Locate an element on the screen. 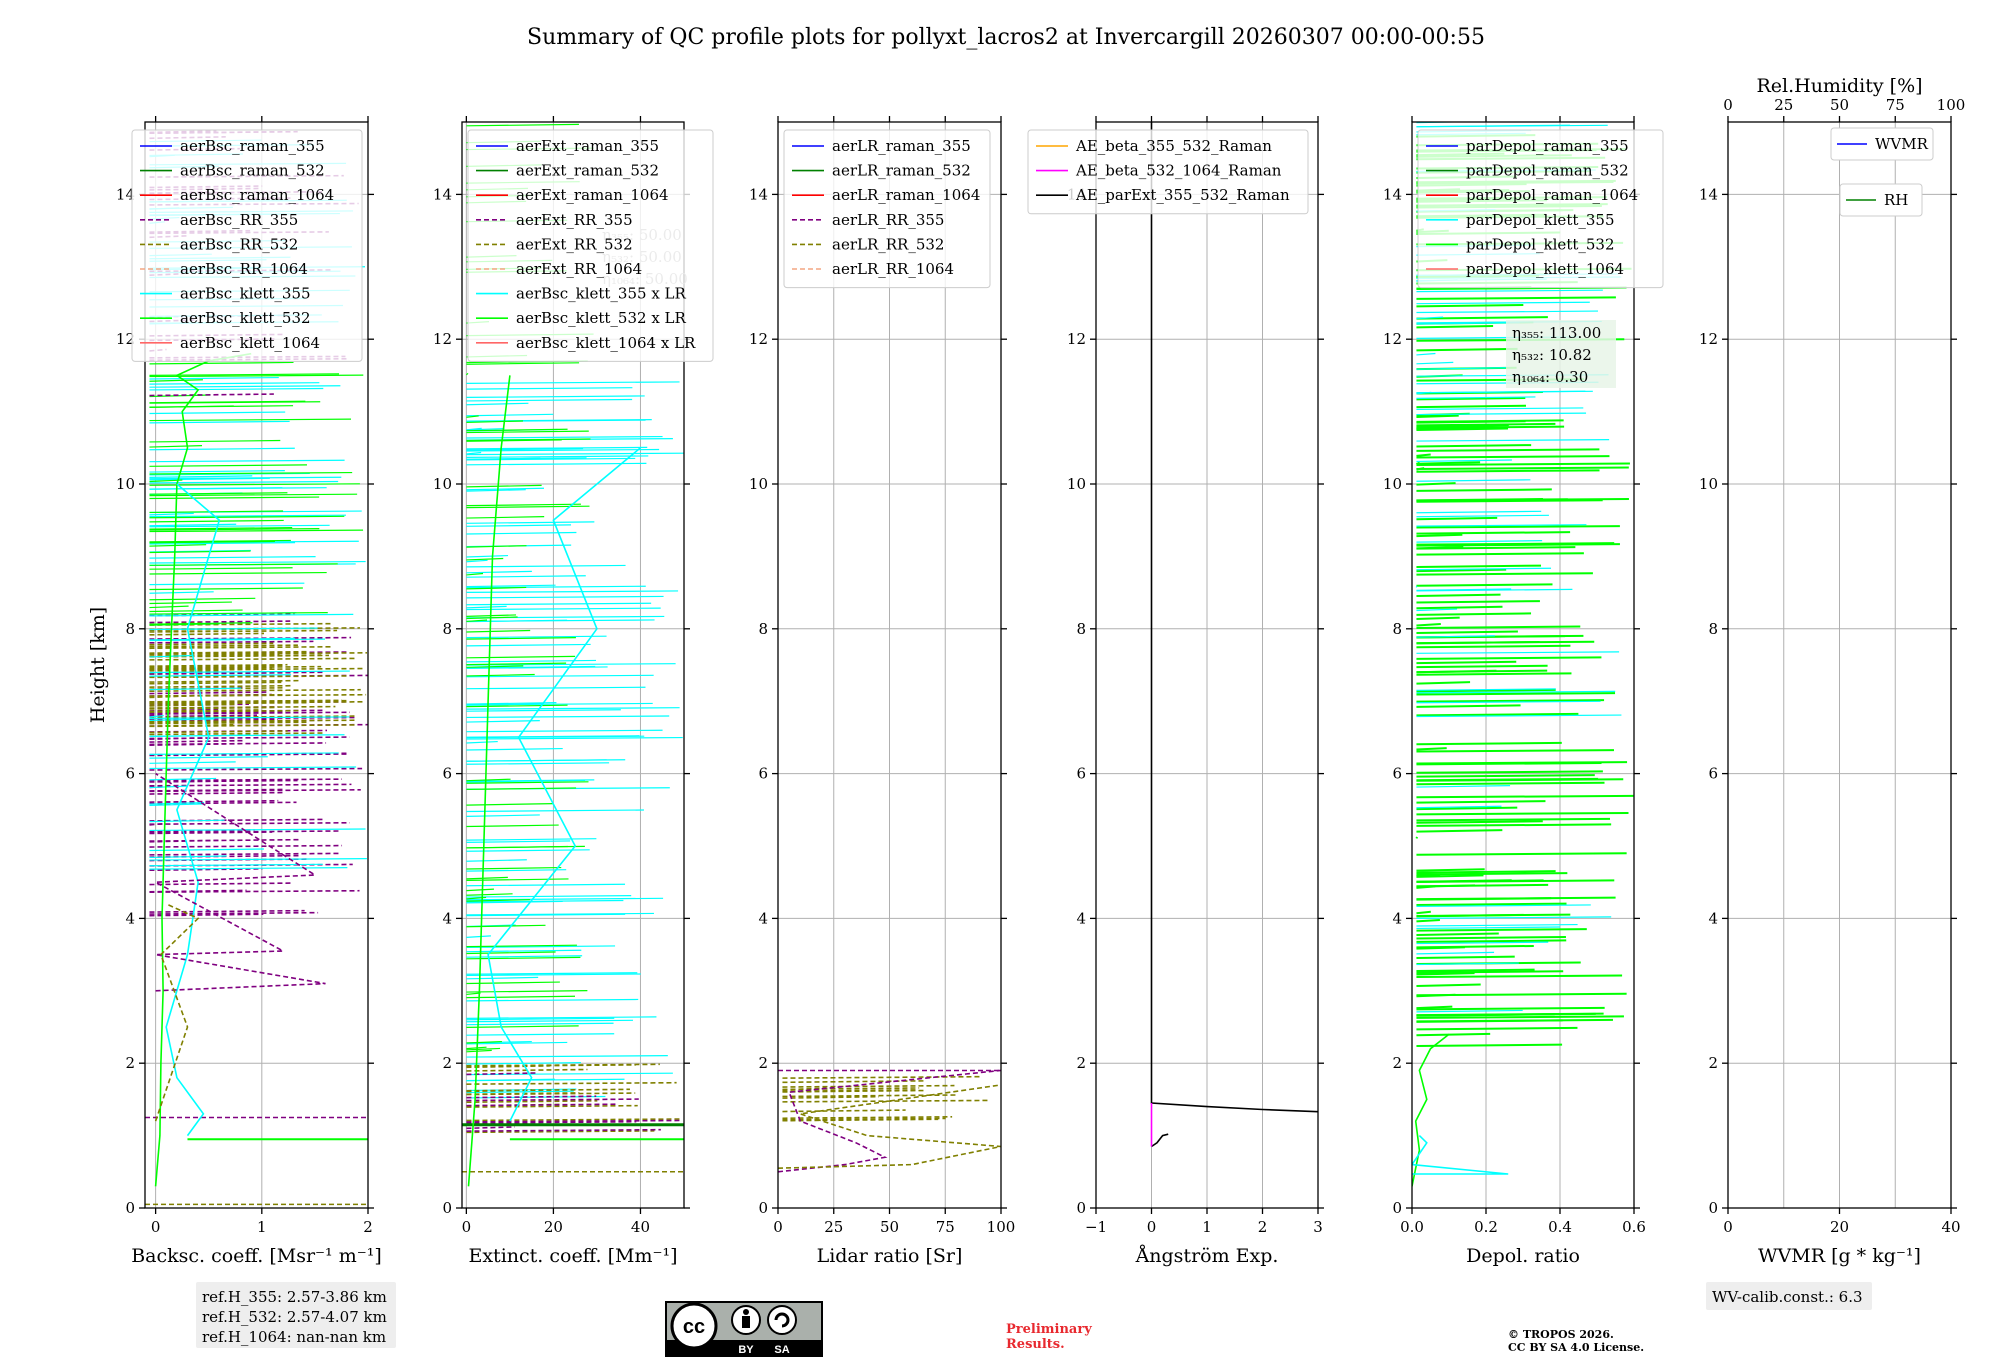  y-tick-label-wv-2: 4 is located at coordinates (1713, 918).